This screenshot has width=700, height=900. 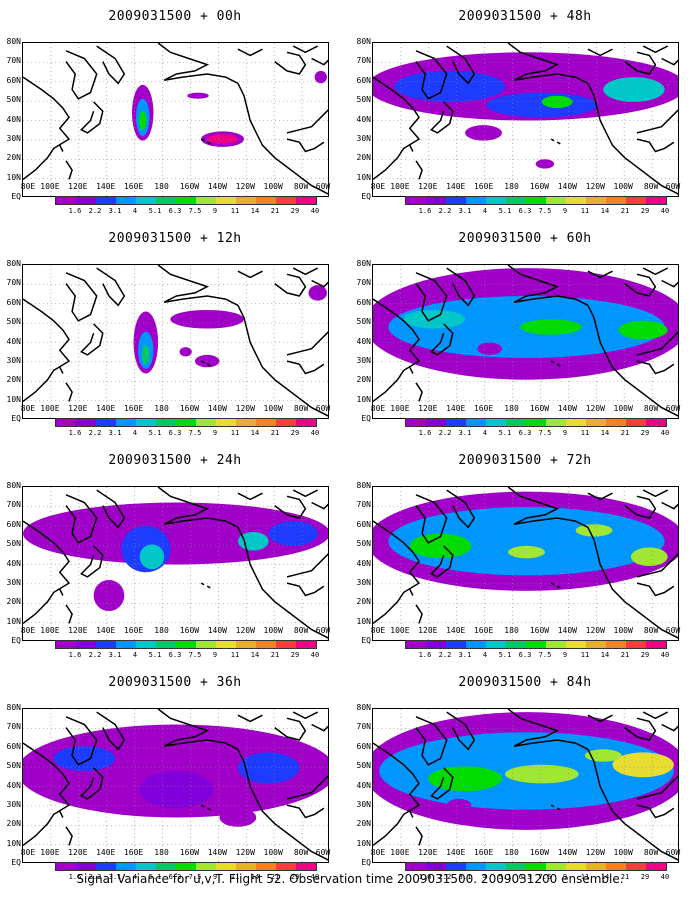 I want to click on colorbar-level: 21, so click(x=275, y=655).